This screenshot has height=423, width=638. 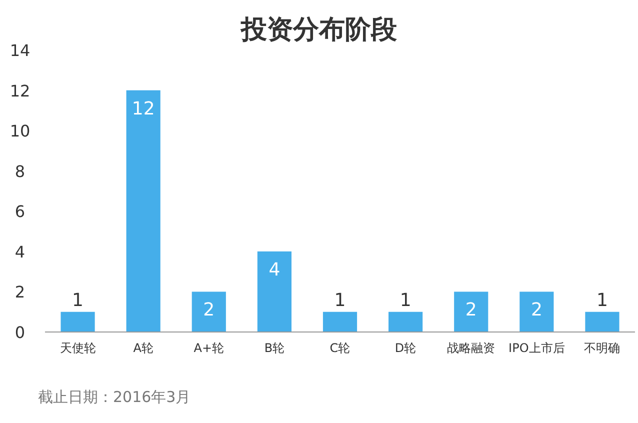 I want to click on y-tick-label: 12, so click(x=20, y=90).